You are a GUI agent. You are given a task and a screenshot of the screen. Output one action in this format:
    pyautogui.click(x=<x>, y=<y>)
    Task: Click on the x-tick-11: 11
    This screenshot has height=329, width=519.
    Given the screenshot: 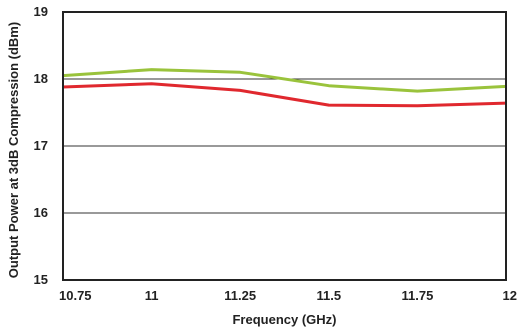 What is the action you would take?
    pyautogui.click(x=152, y=295)
    